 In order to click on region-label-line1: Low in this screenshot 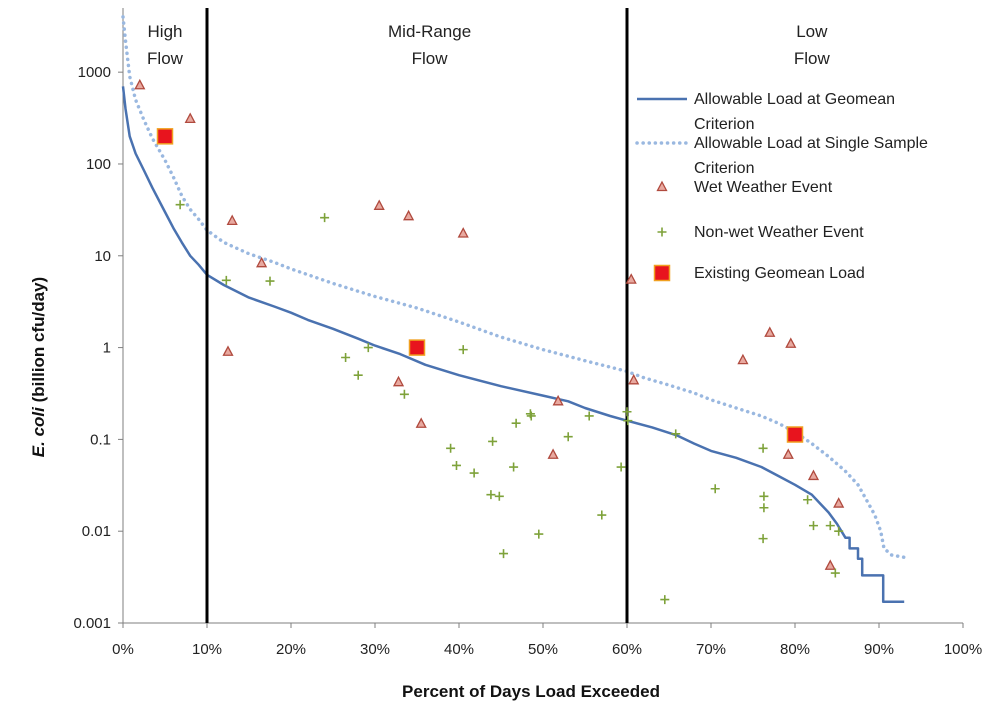, I will do `click(812, 31)`.